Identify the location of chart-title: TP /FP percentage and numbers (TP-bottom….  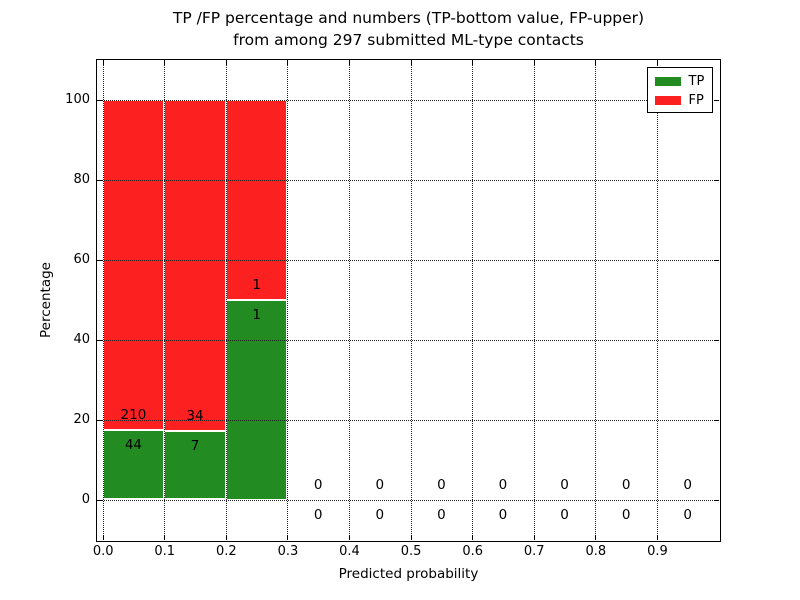
(408, 29).